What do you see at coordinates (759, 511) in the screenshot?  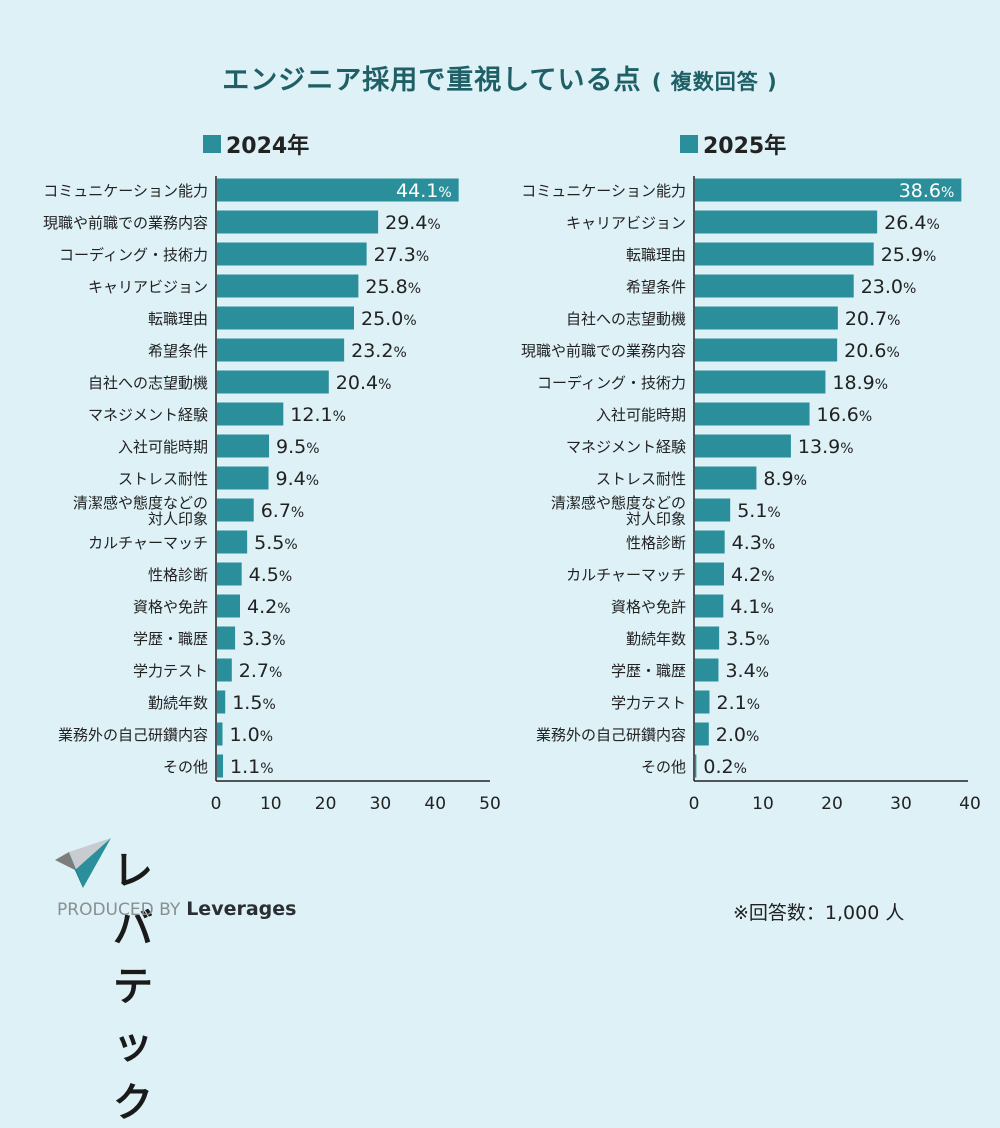 I see `value-label: 5.1%` at bounding box center [759, 511].